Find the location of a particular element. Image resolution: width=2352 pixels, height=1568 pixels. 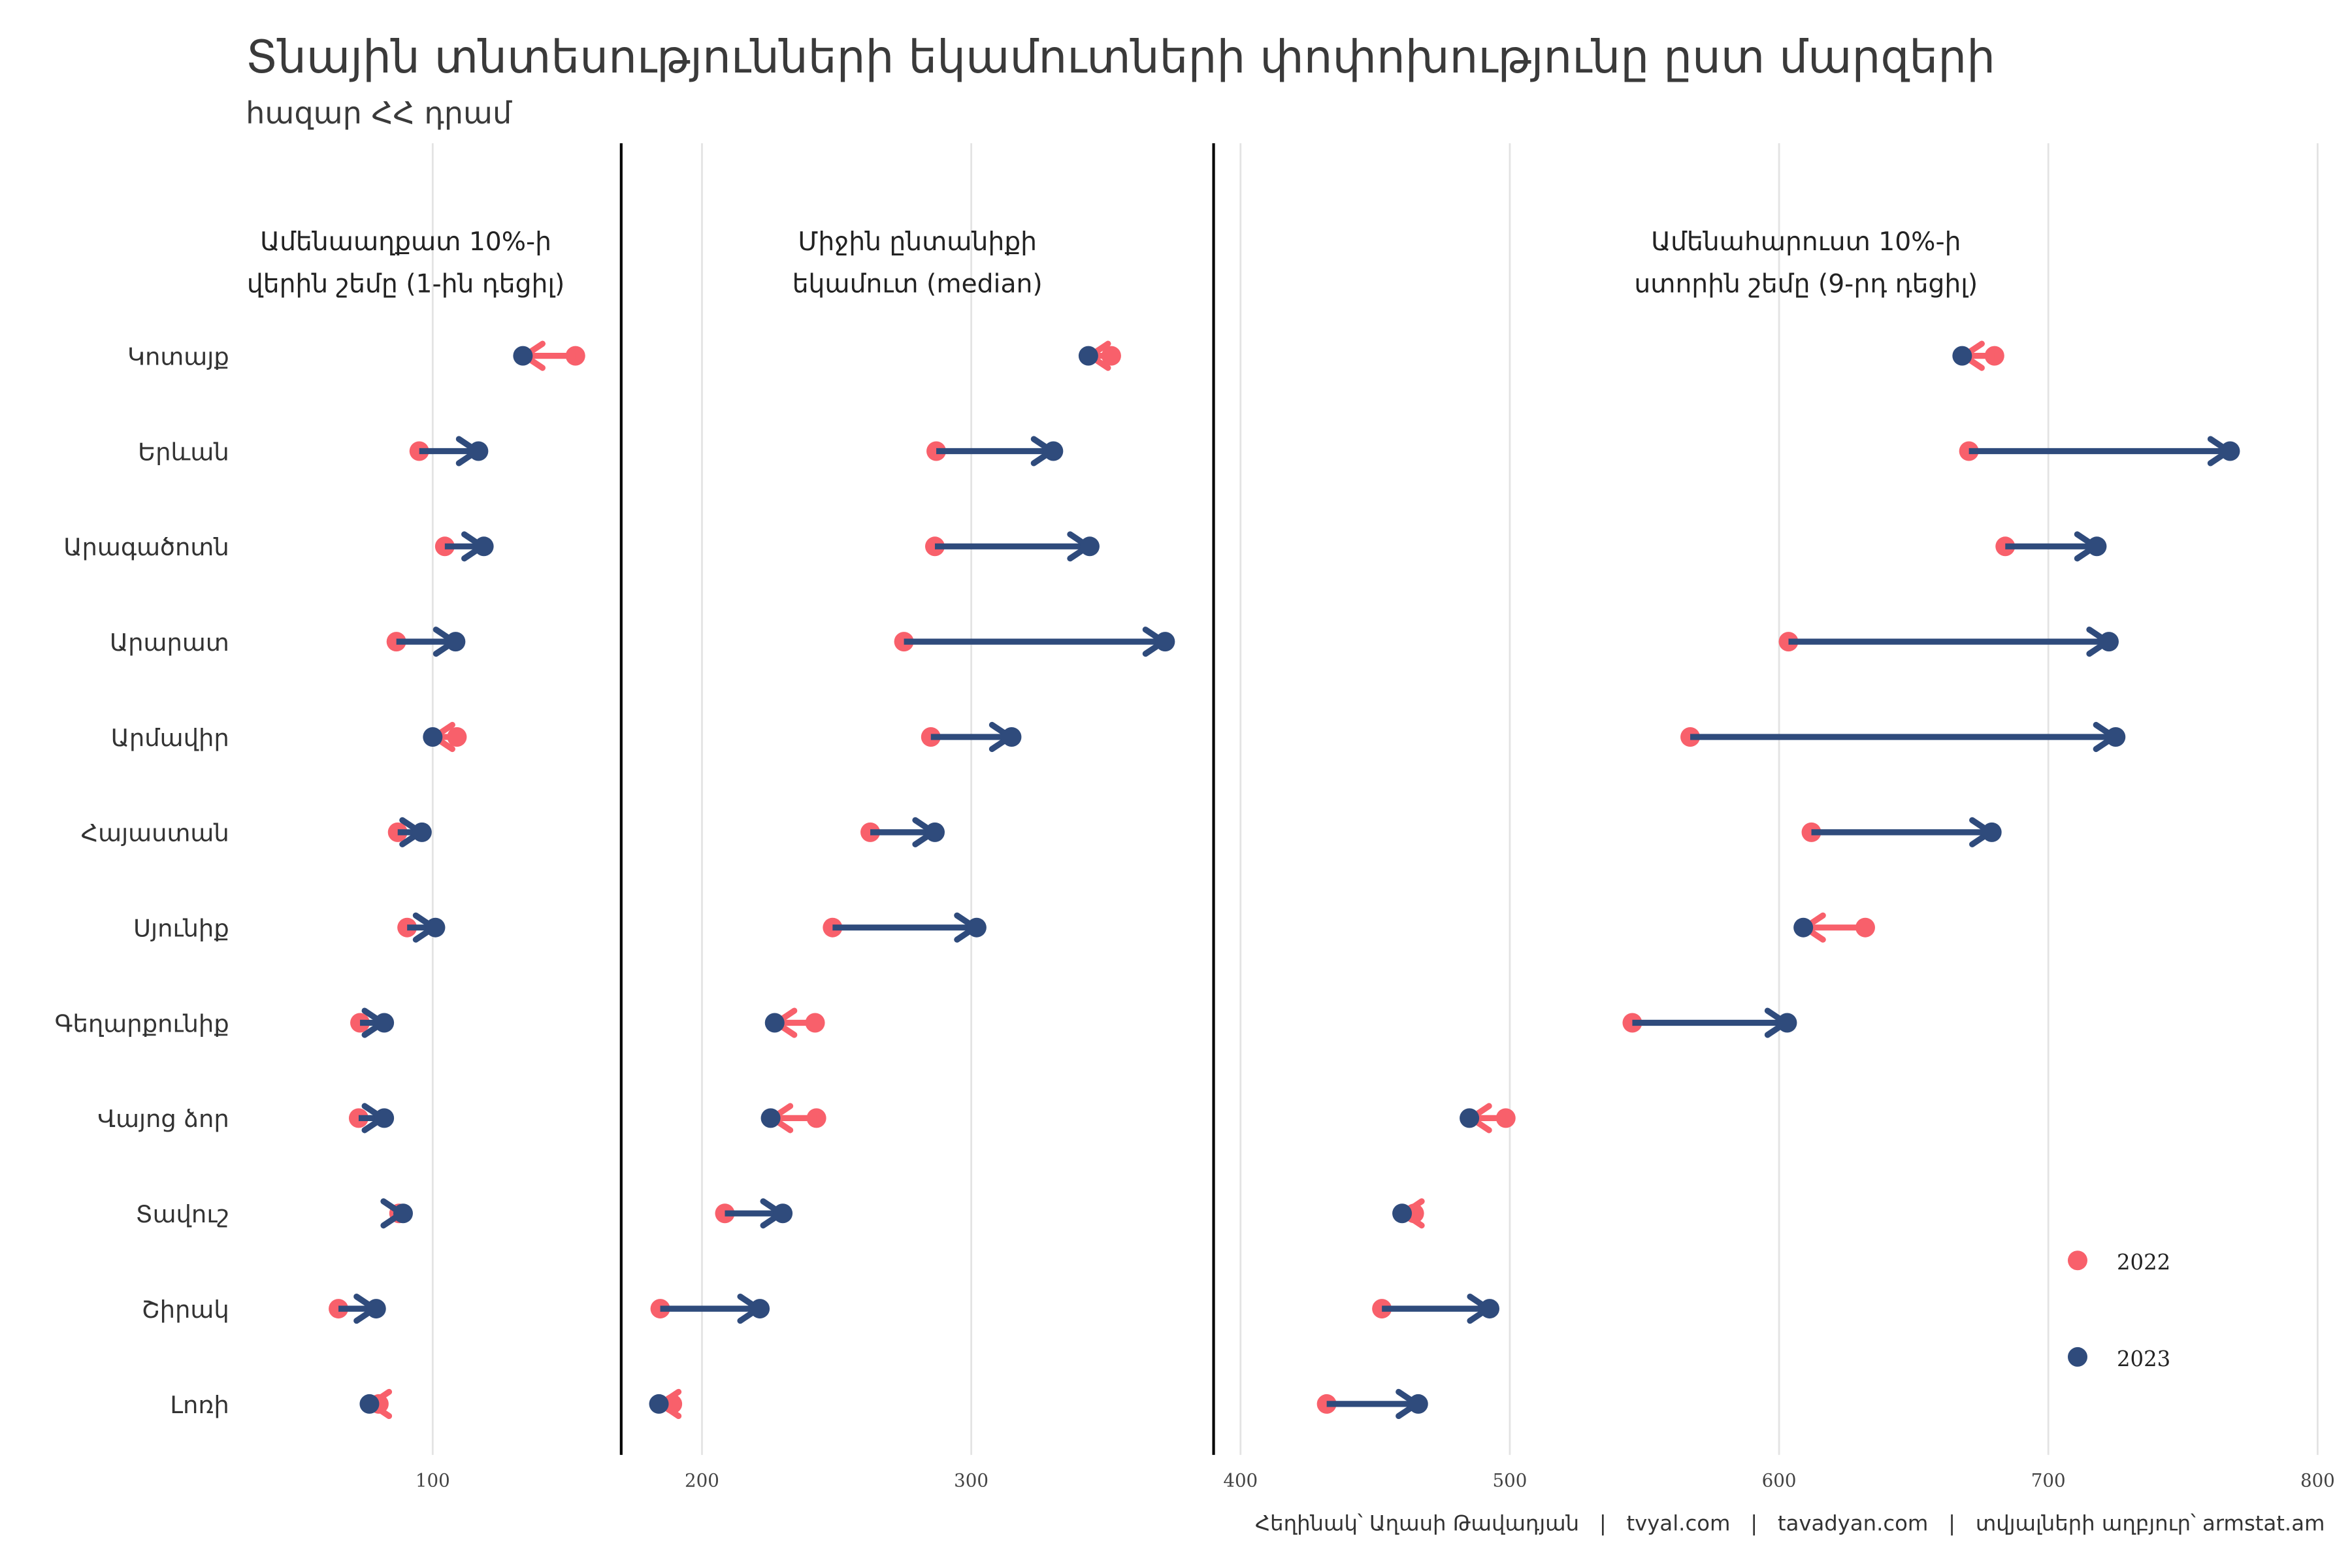

x-tick-label: 500 is located at coordinates (1509, 1480).